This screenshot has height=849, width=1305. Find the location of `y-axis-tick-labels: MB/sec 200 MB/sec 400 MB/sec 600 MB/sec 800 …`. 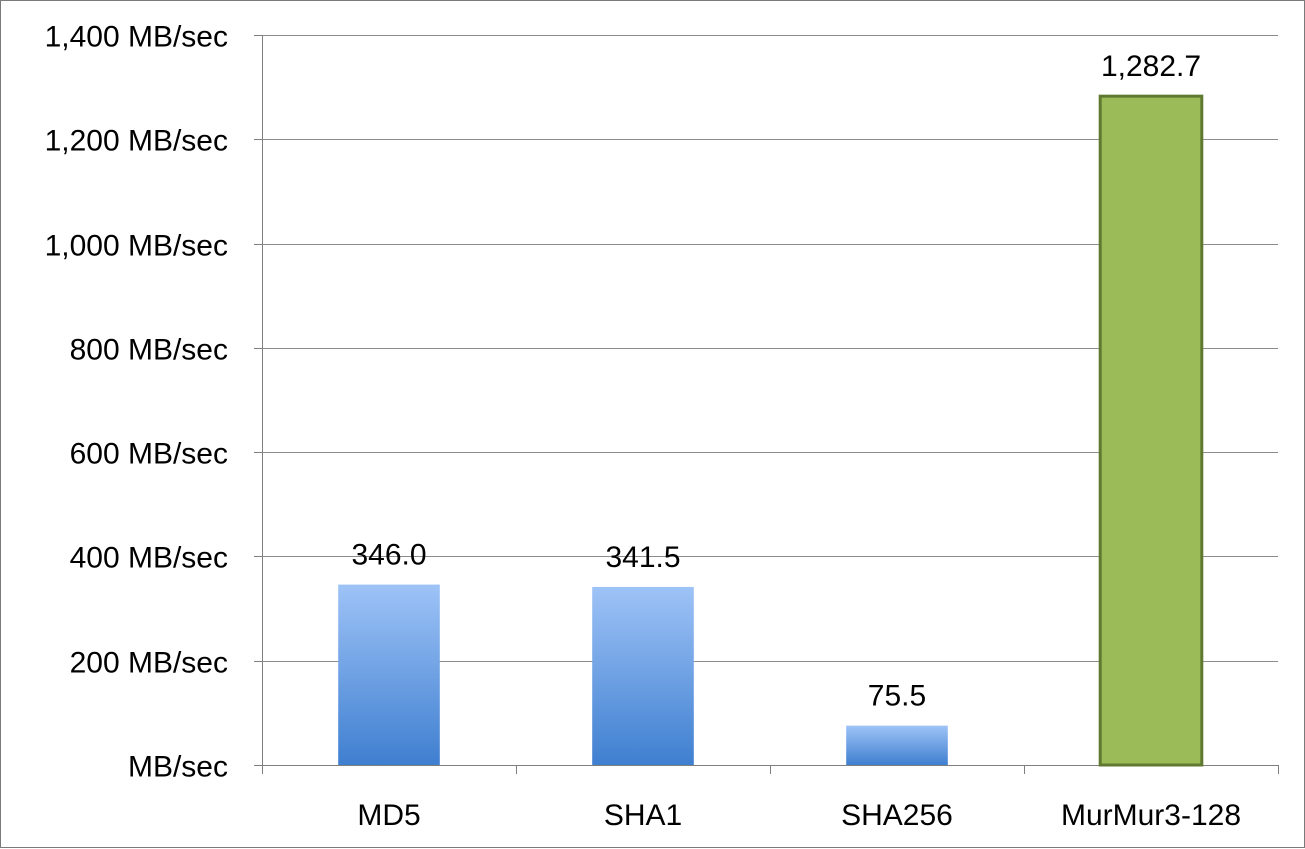

y-axis-tick-labels: MB/sec 200 MB/sec 400 MB/sec 600 MB/sec 800 … is located at coordinates (136, 402).